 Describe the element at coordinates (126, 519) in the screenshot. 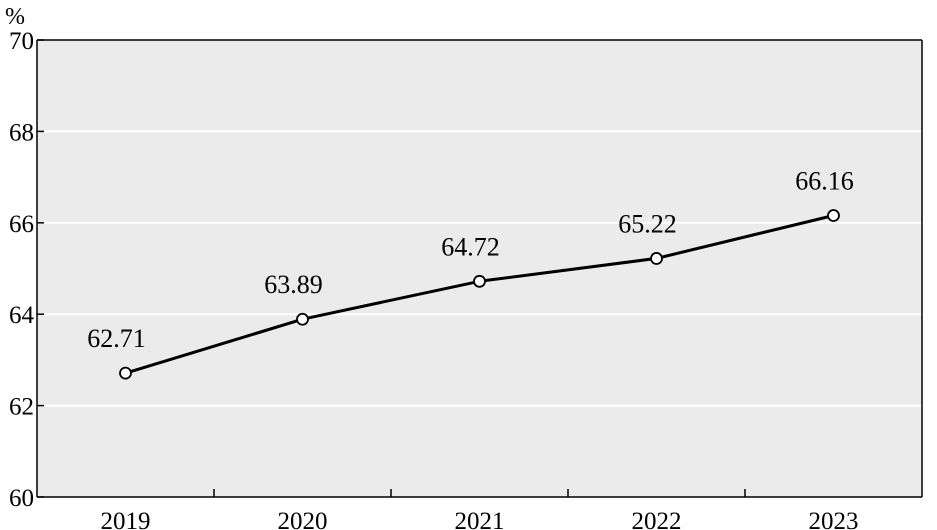

I see `x-tick-label-2019: 2019` at that location.